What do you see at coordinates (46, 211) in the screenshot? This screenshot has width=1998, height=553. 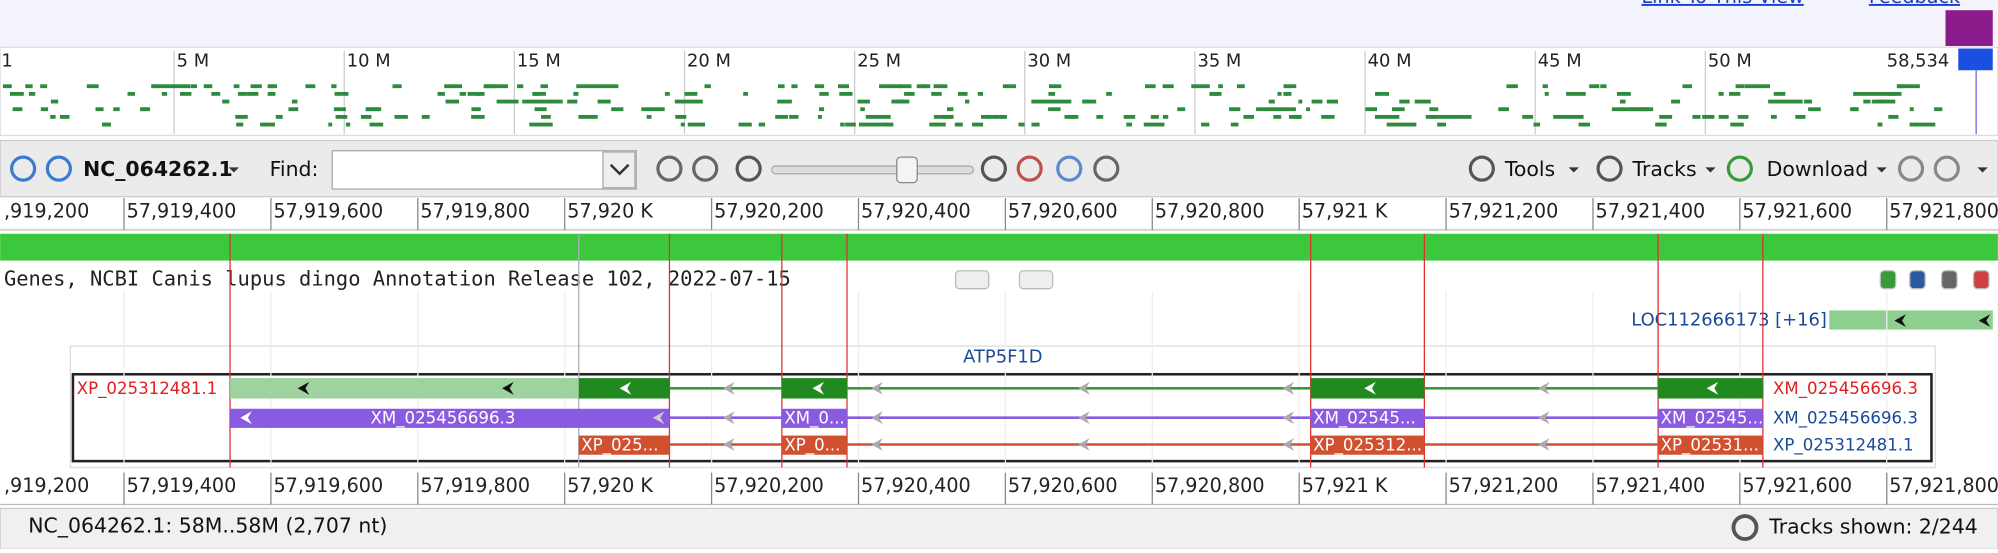 I see `ruler-tick-label: ,919,200` at bounding box center [46, 211].